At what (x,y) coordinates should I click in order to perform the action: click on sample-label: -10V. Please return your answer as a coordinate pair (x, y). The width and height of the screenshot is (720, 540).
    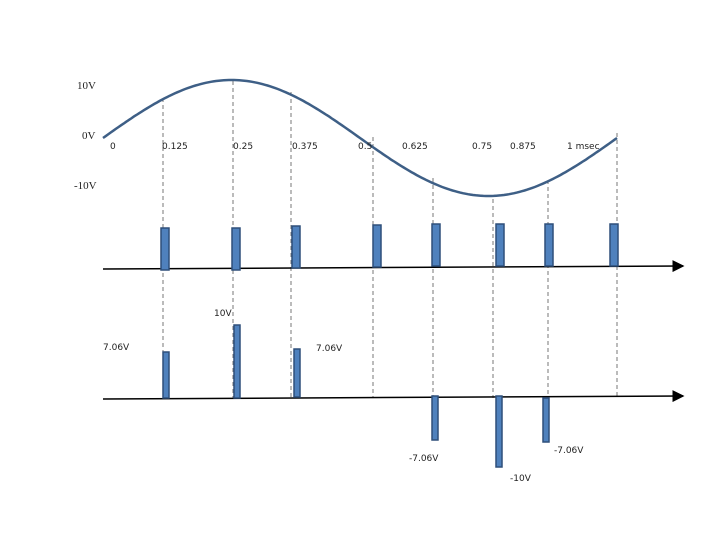
    Looking at the image, I should click on (521, 479).